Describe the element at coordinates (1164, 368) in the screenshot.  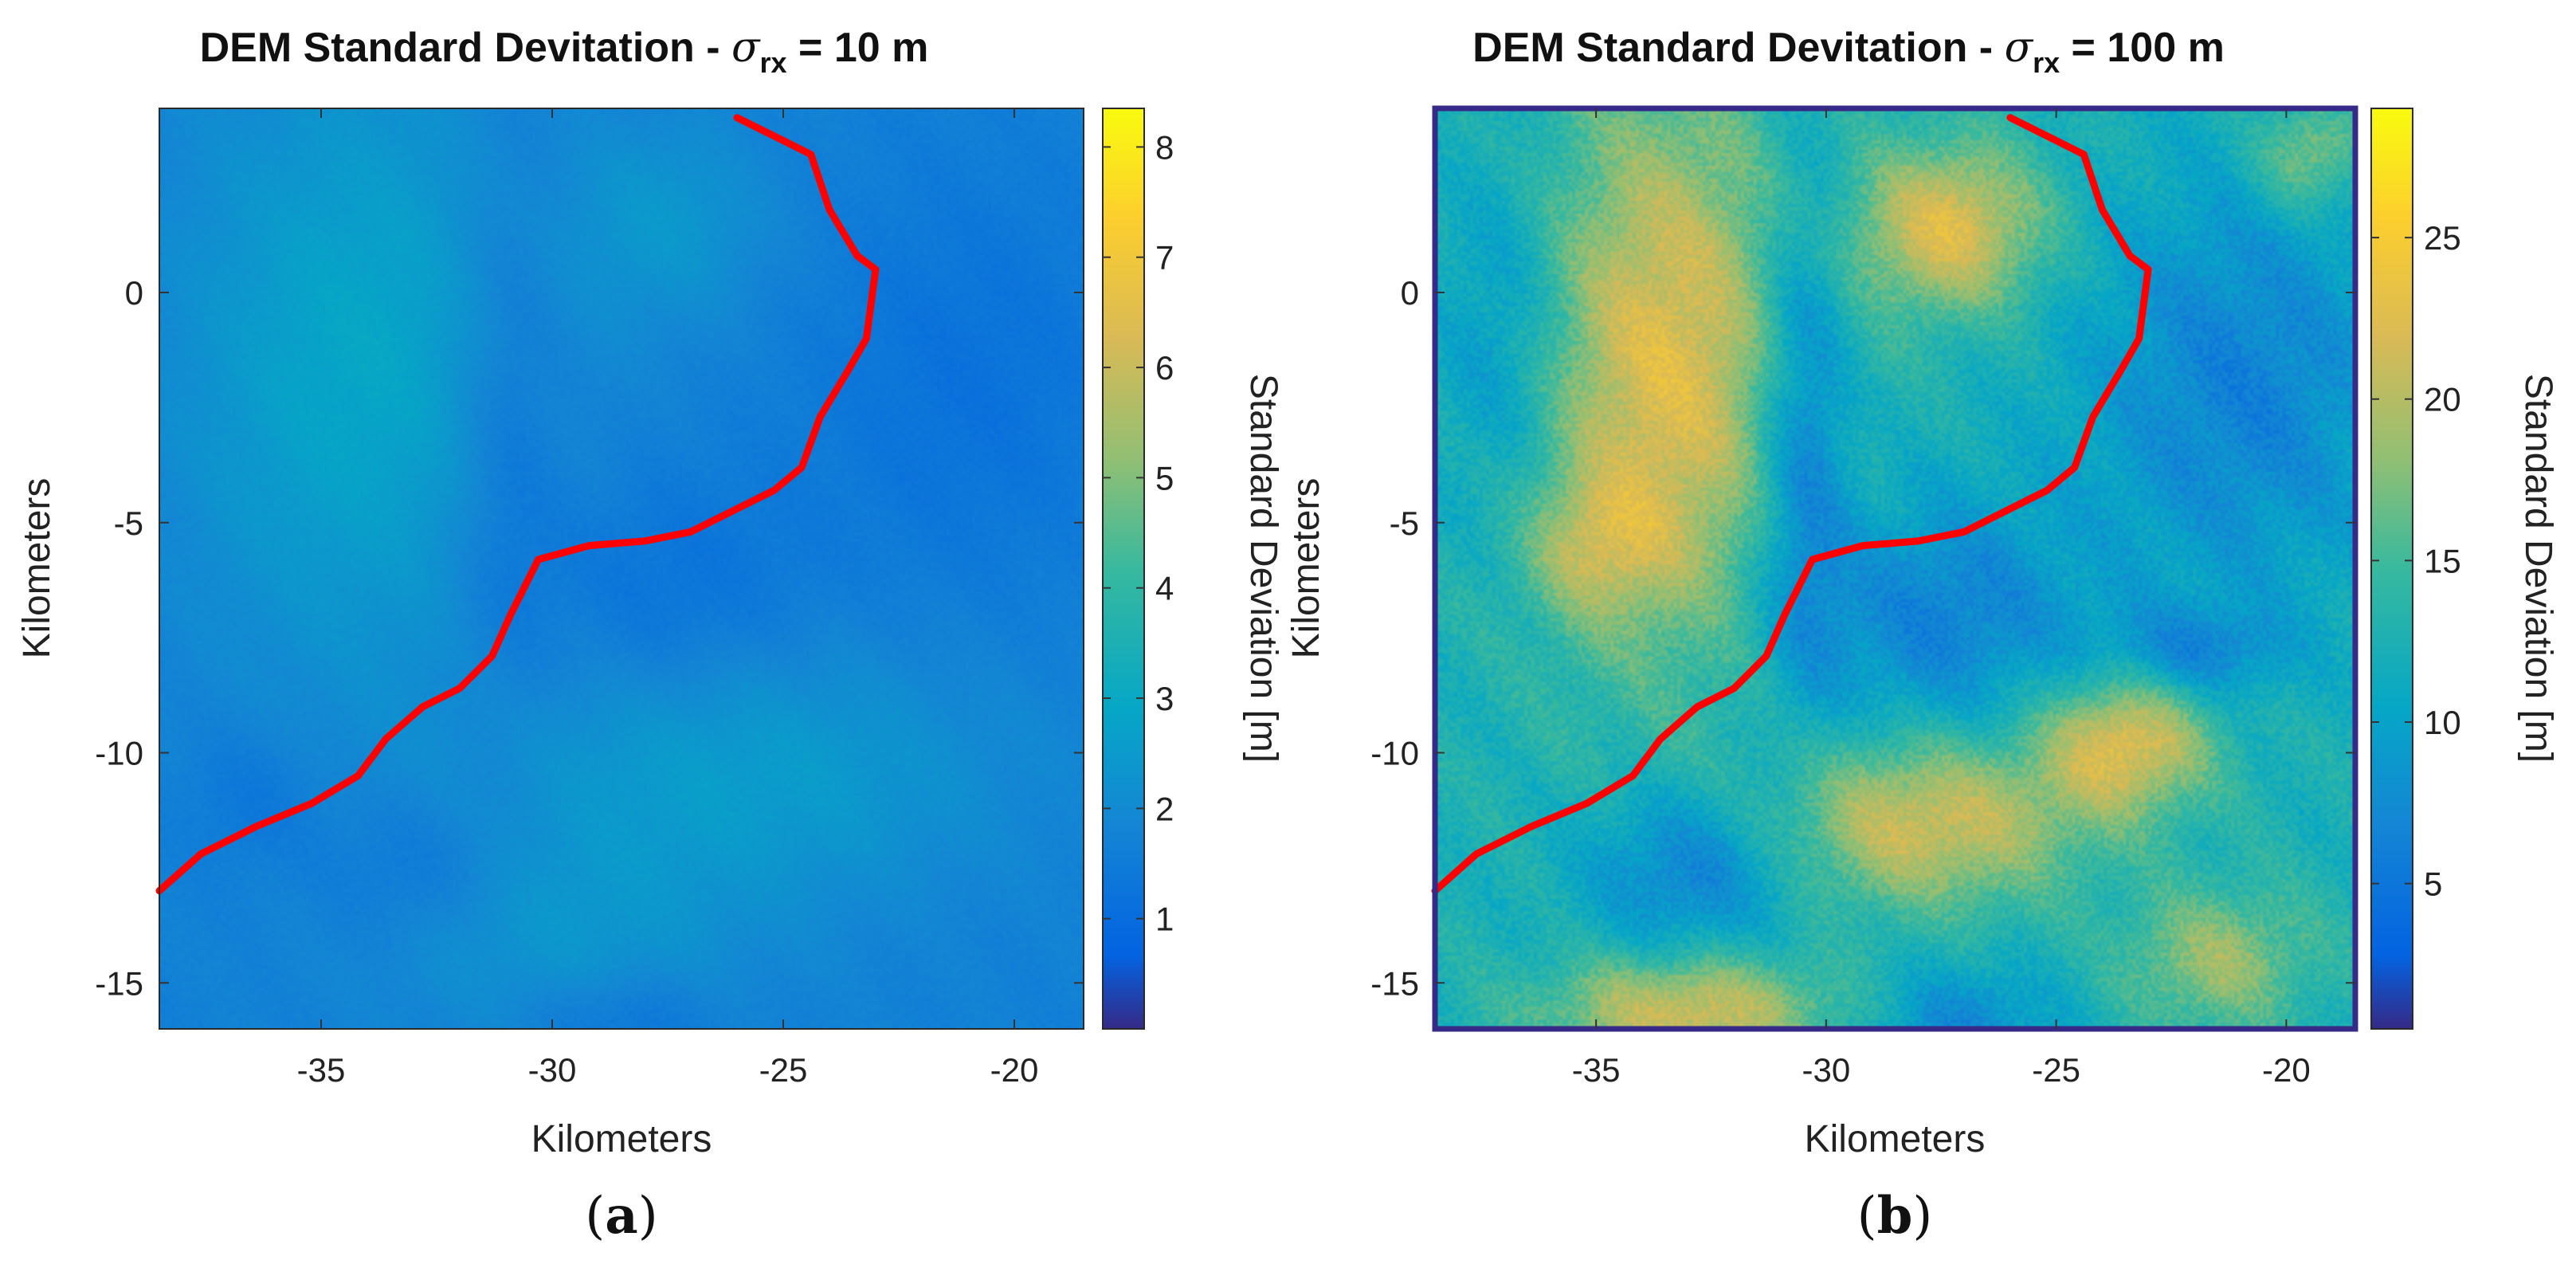
I see `colorbar-tick-label: 6` at that location.